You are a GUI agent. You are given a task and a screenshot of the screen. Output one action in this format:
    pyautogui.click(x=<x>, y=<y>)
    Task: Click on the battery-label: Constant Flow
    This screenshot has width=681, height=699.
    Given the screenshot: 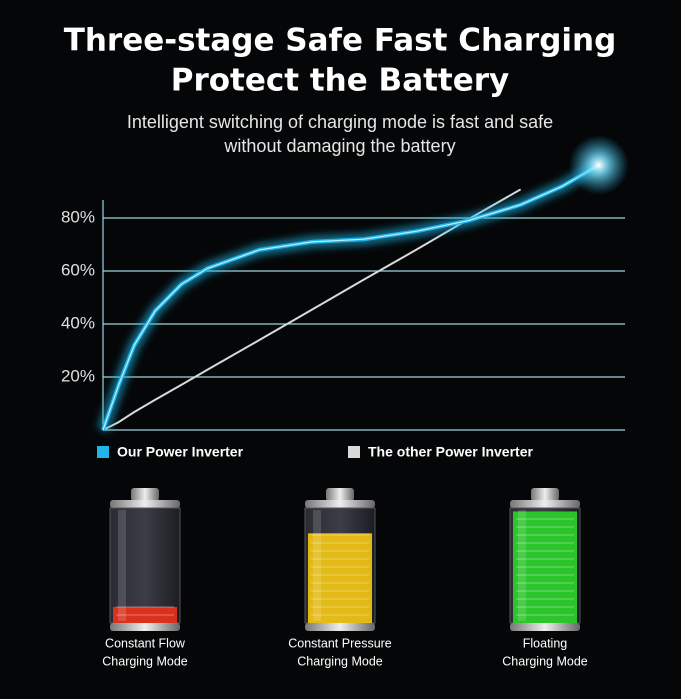 What is the action you would take?
    pyautogui.click(x=145, y=643)
    